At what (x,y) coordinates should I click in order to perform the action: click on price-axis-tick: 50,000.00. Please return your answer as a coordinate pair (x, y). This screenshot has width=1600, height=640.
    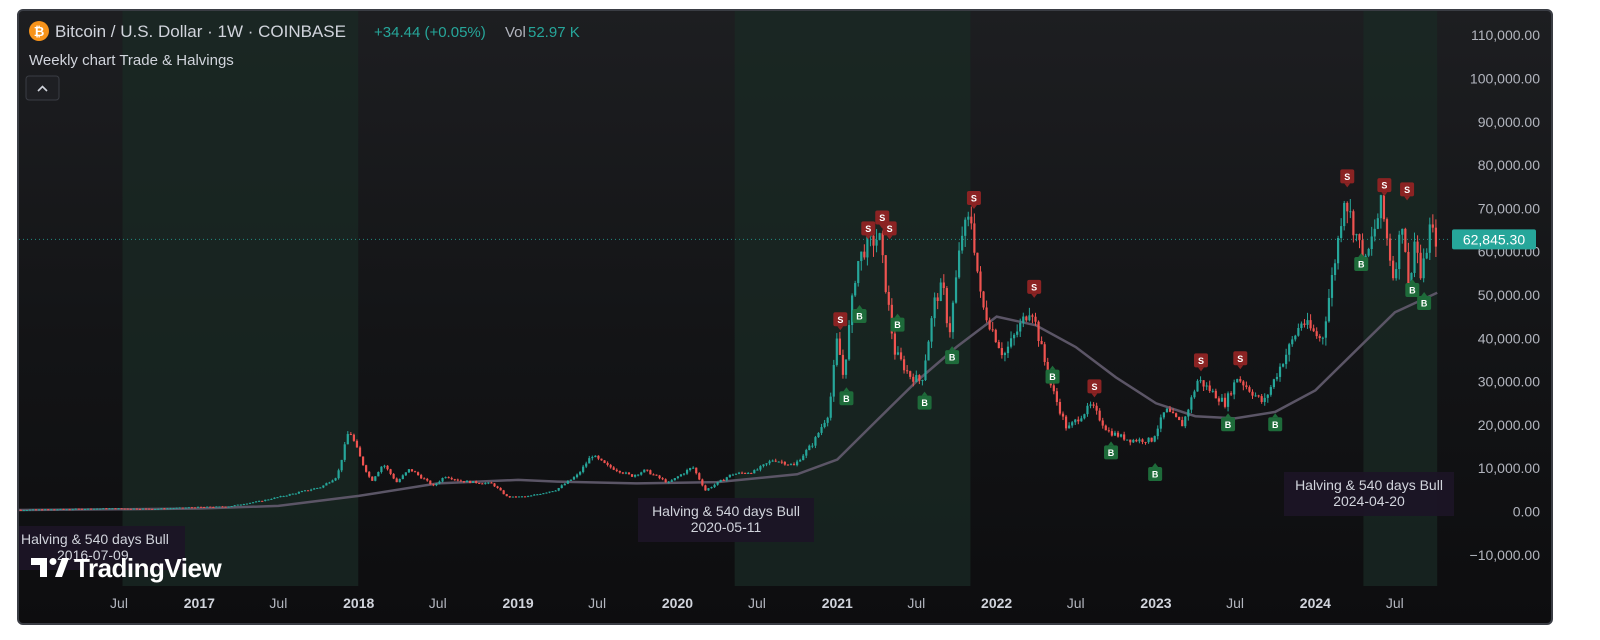
    Looking at the image, I should click on (1509, 295).